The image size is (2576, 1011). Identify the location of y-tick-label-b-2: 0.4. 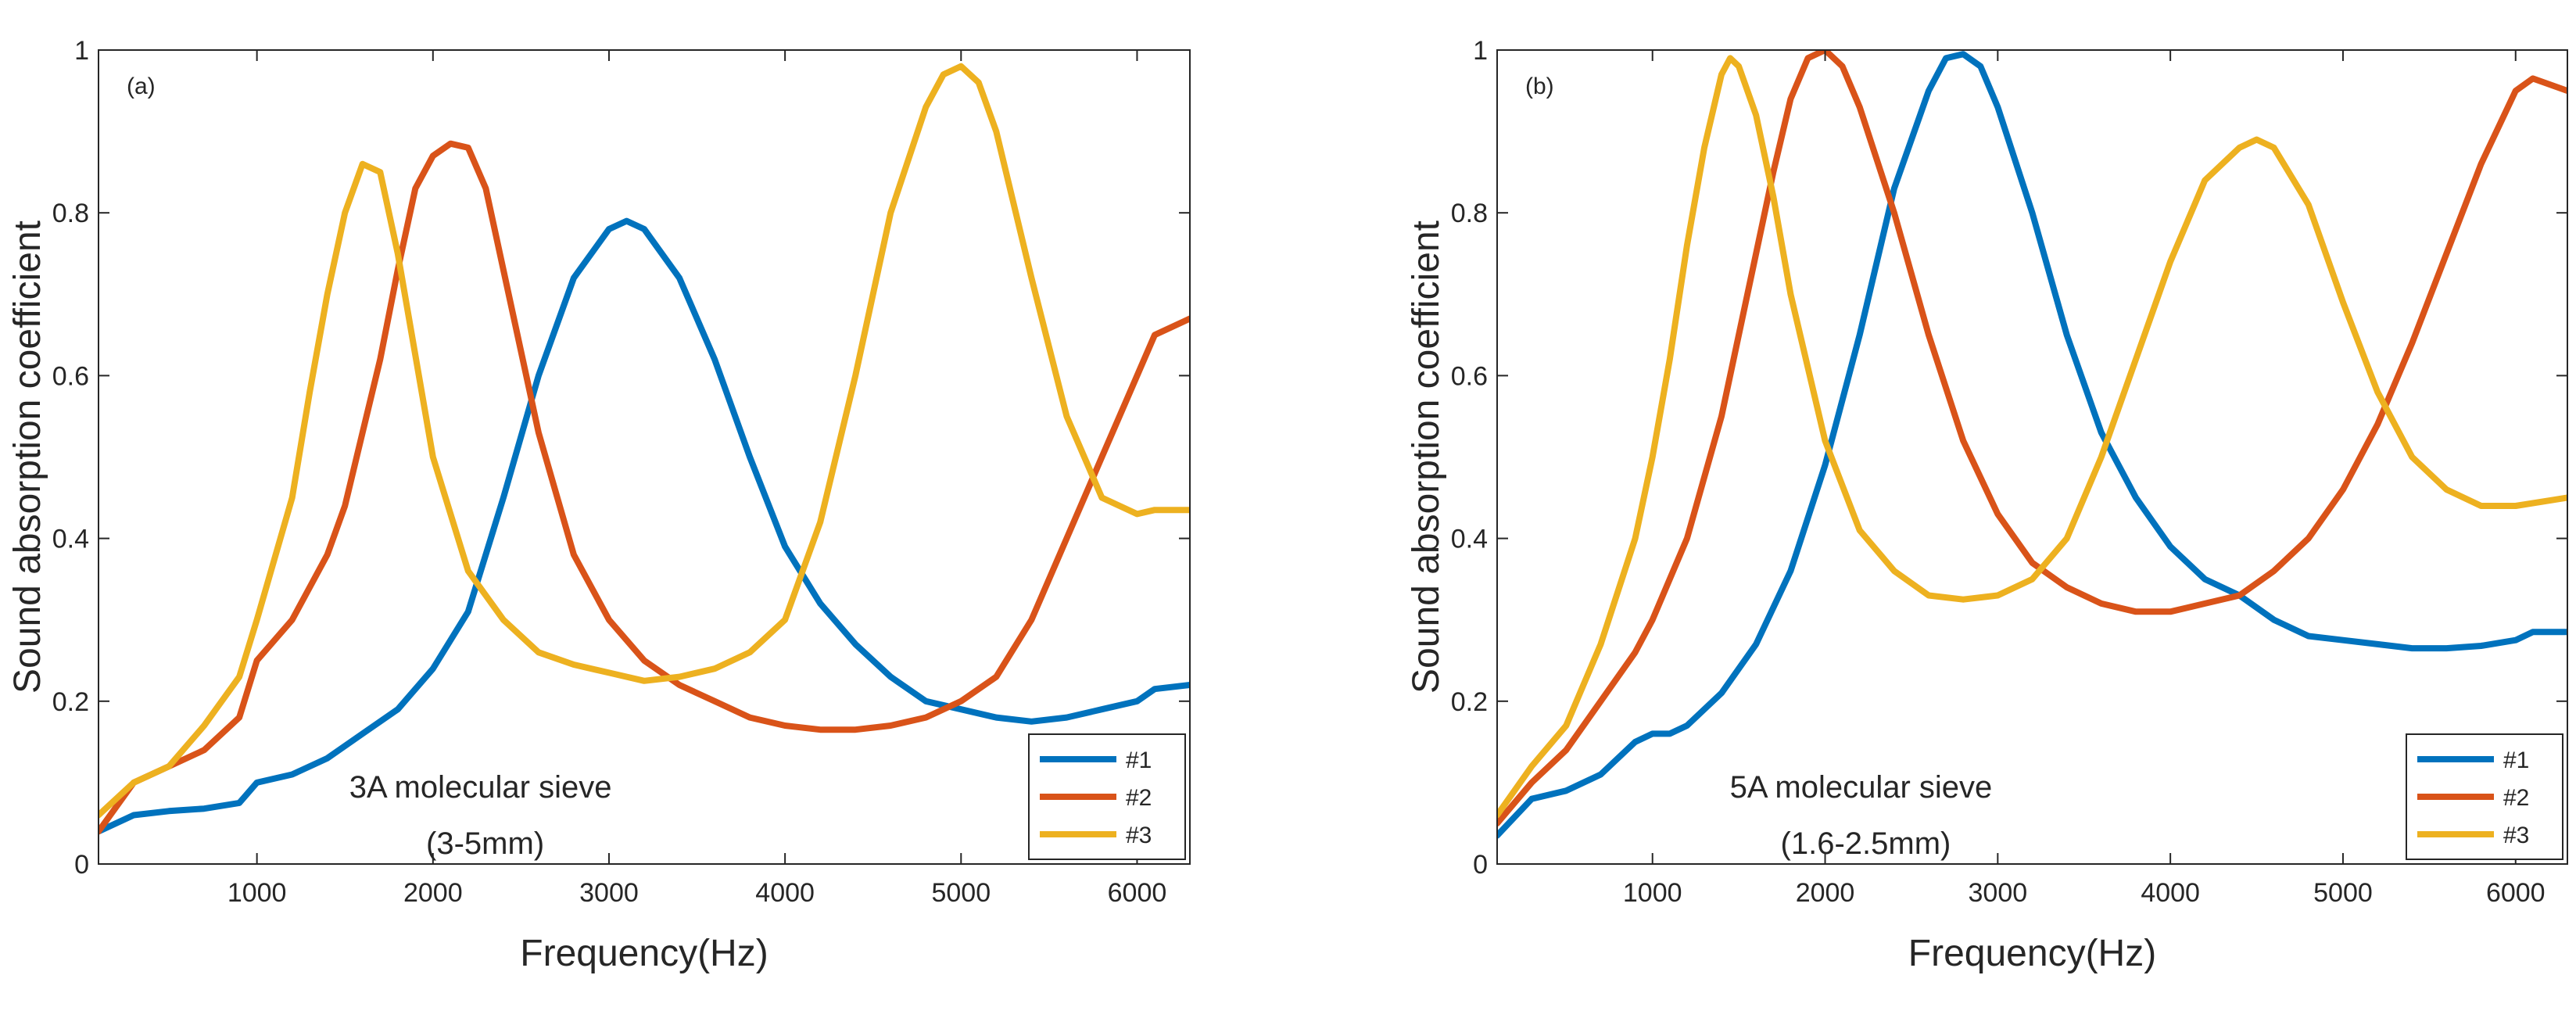
(1469, 539).